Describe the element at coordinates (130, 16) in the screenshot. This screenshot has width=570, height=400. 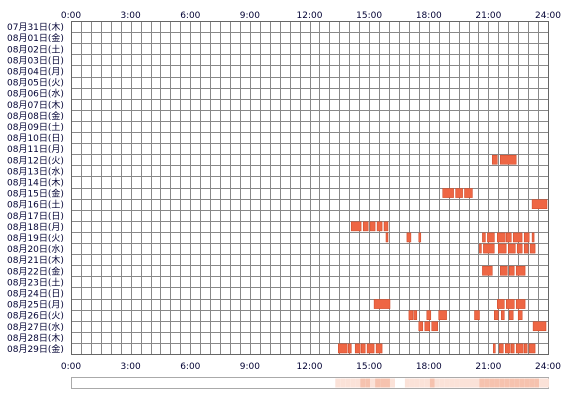
I see `top-tick-label: 3:00` at that location.